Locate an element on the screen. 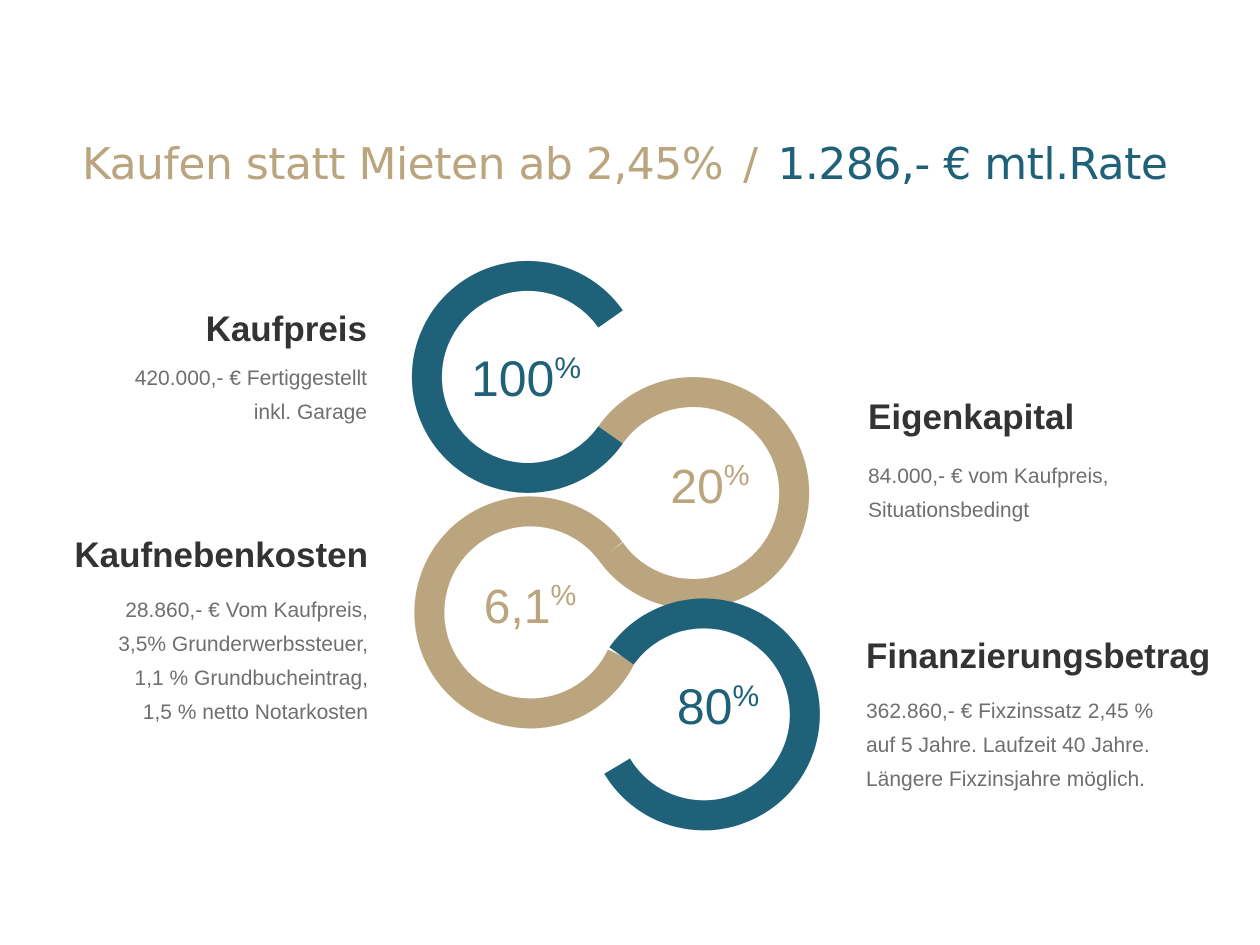 This screenshot has height=945, width=1260. description-line: 3,5% Grunderwerbssteuer, is located at coordinates (243, 644).